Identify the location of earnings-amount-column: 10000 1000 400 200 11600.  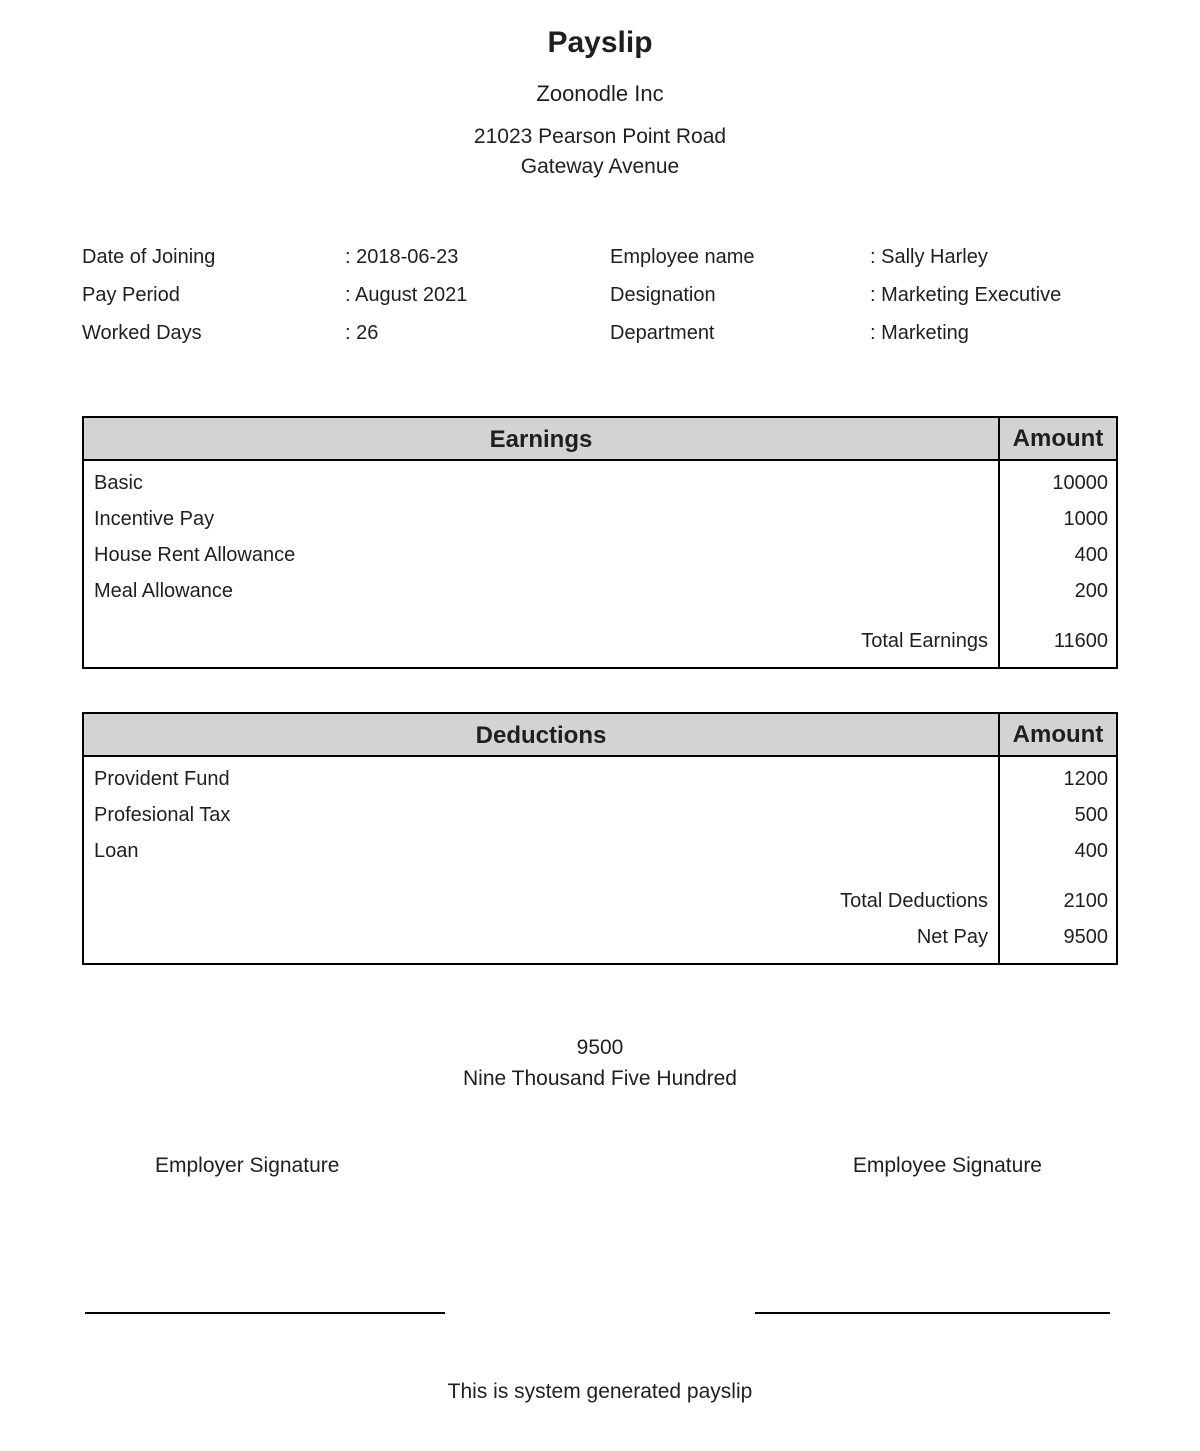
(1057, 564).